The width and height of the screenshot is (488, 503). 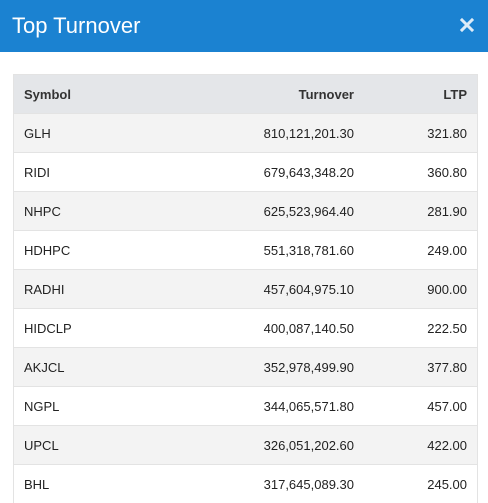 I want to click on ltp-cell: 422.00, so click(x=420, y=445).